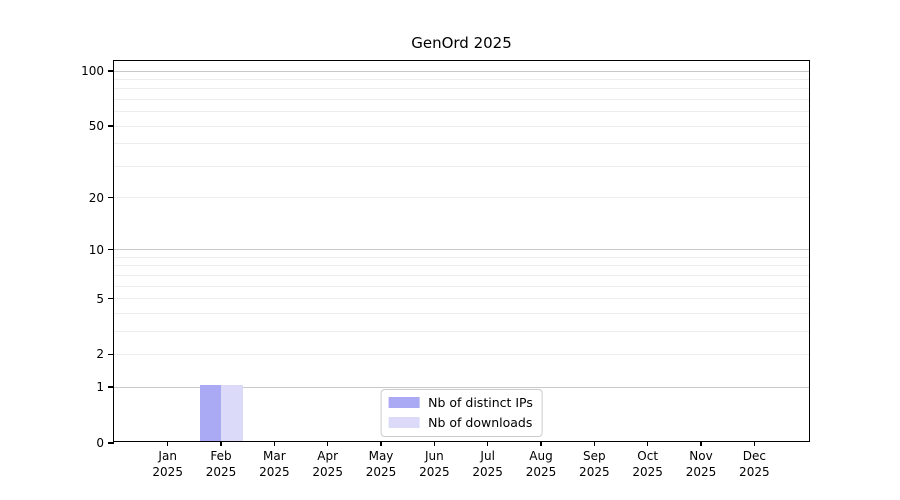  I want to click on legend-label: Nb of distinct IPs, so click(480, 402).